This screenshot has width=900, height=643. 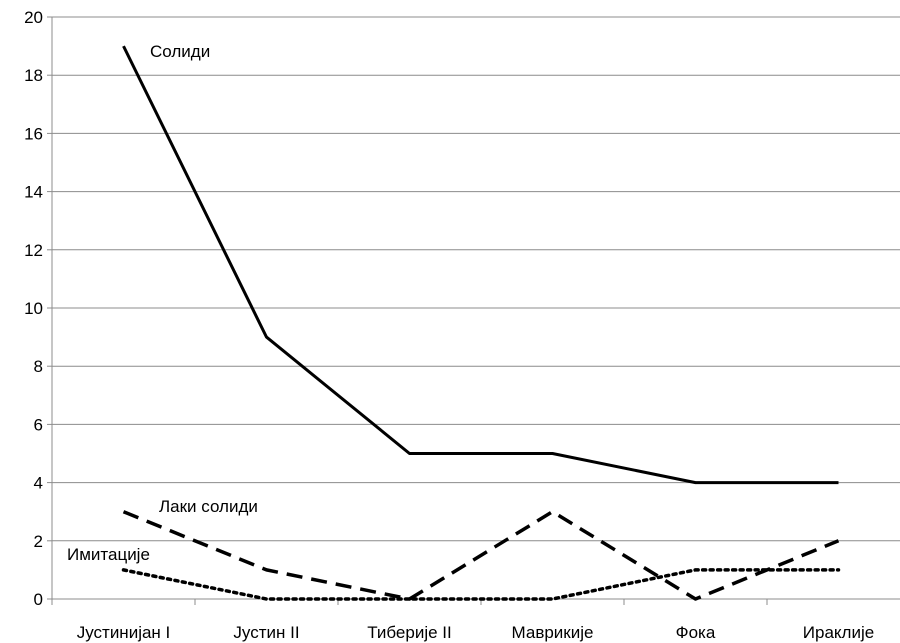 What do you see at coordinates (33, 17) in the screenshot?
I see `y-tick-label: 20` at bounding box center [33, 17].